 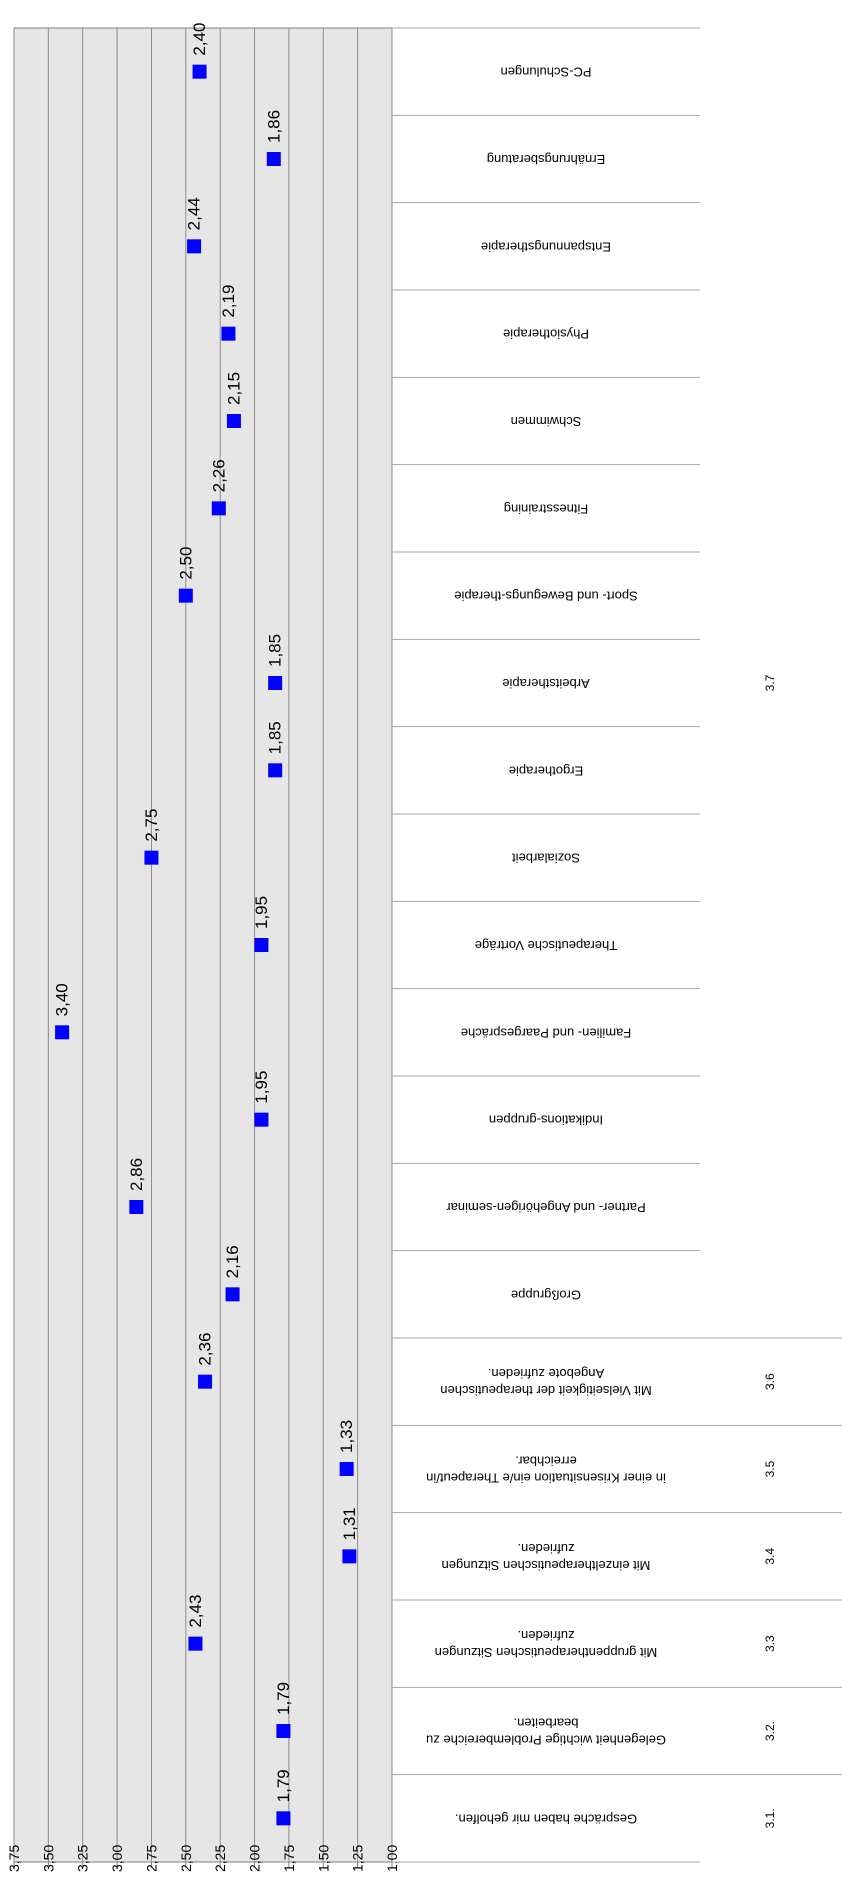 I want to click on data-label: 1,33, so click(x=346, y=1436).